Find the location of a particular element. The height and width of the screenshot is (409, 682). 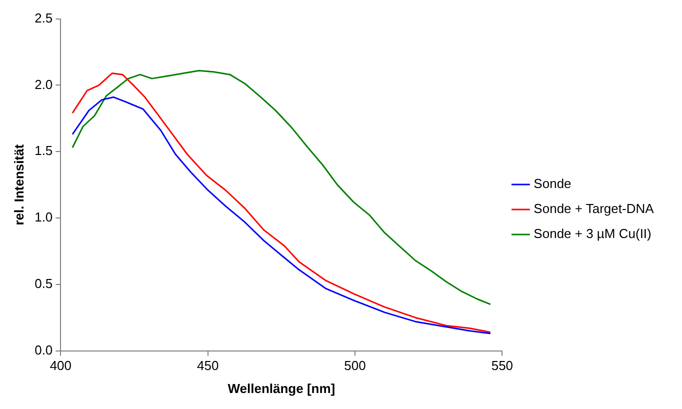

legend-label: Sonde is located at coordinates (553, 184).